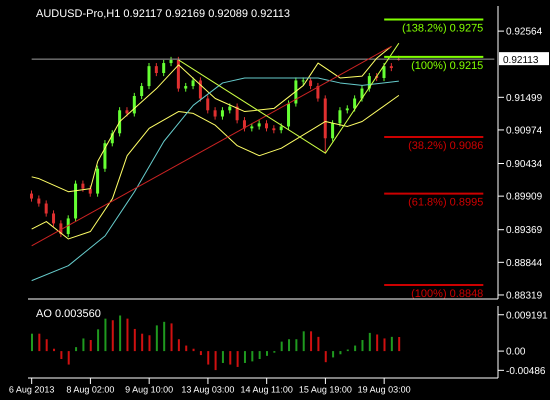  I want to click on x-tick-label: 8 Aug 02:00, so click(90, 389).